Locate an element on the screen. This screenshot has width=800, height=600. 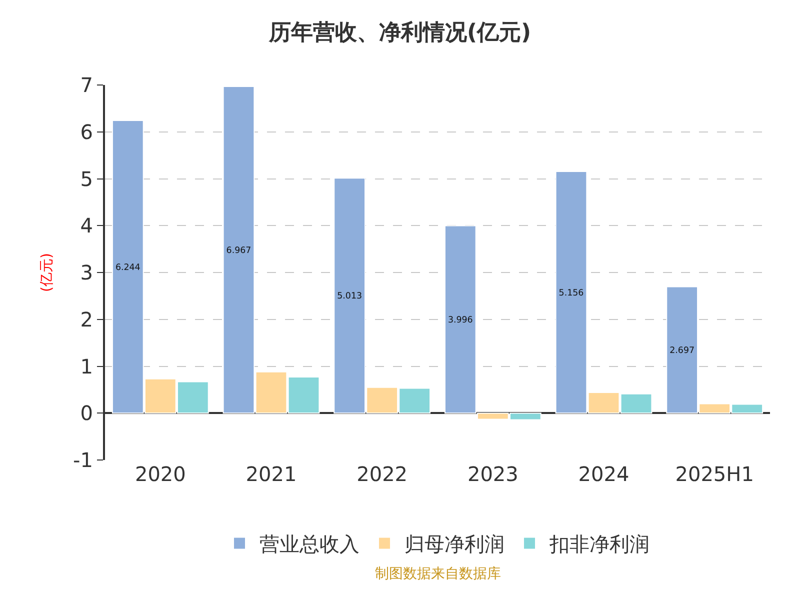
y-tick-label: 5 is located at coordinates (86, 178).